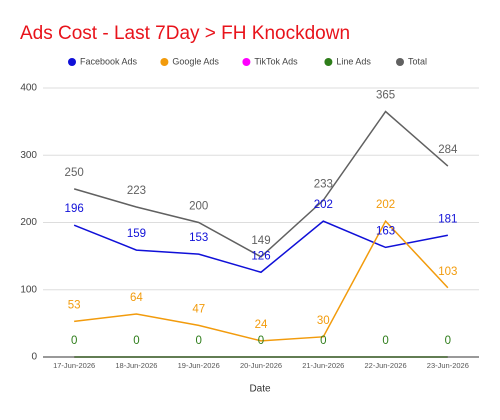 This screenshot has height=420, width=500. Describe the element at coordinates (28, 289) in the screenshot. I see `y-tick-label: 100` at that location.